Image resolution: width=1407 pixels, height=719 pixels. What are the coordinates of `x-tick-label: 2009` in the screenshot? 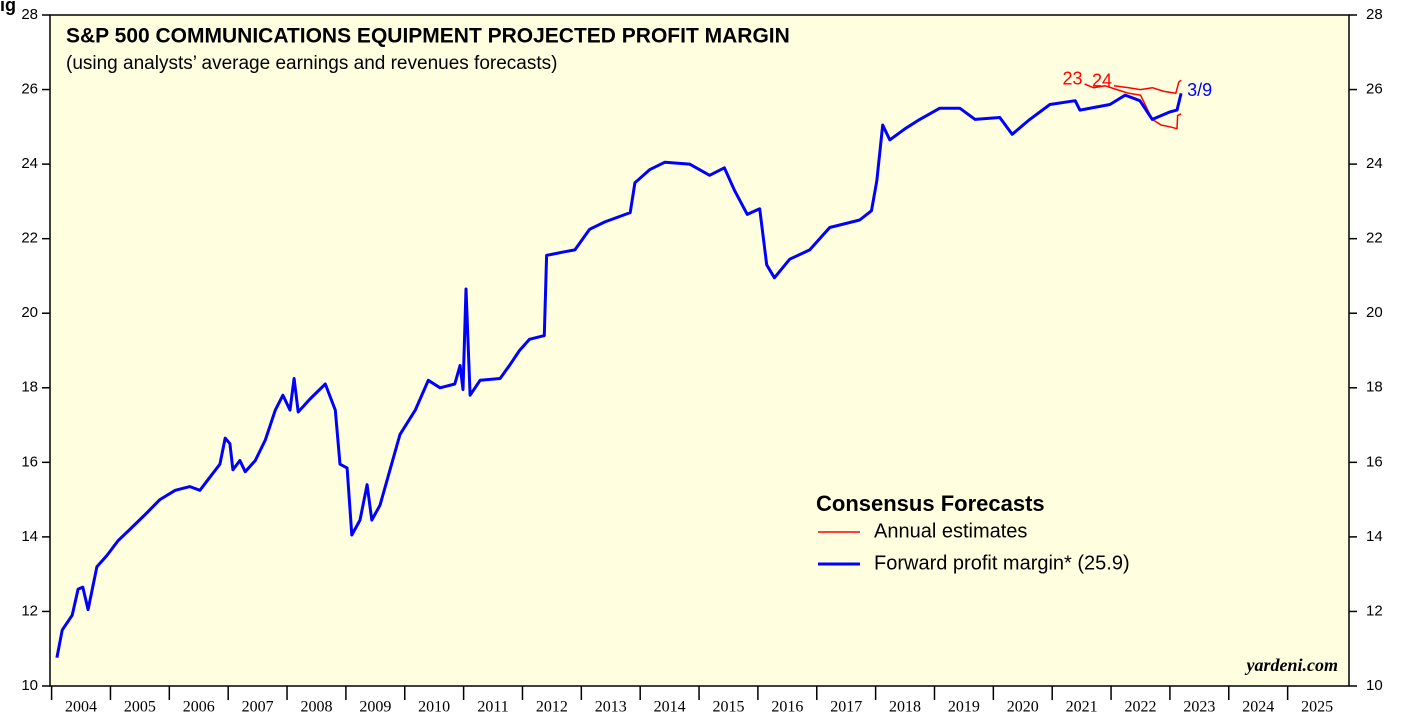 It's located at (375, 707).